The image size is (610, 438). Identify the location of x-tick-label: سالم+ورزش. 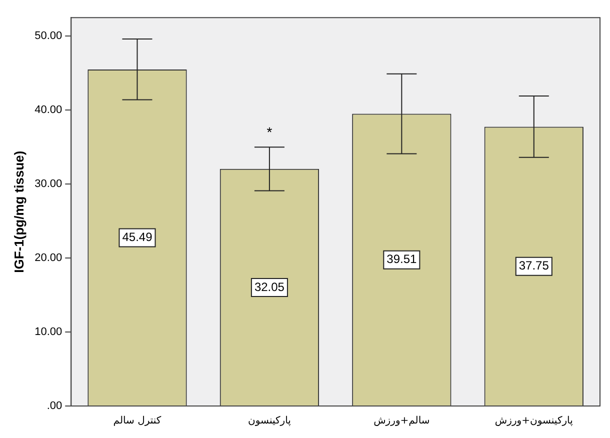
(402, 421).